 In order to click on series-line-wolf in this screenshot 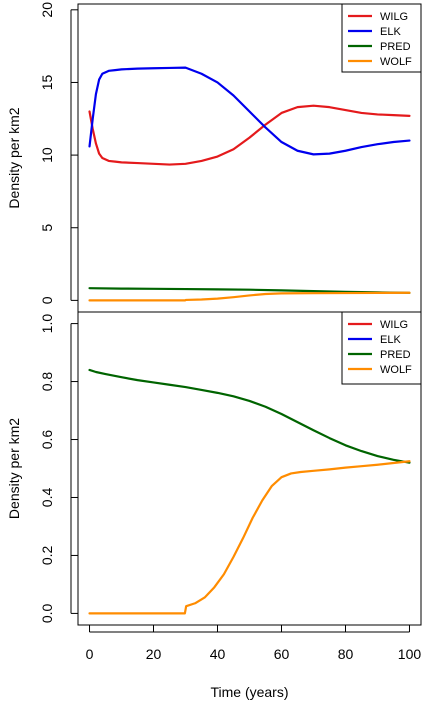, I will do `click(249, 296)`.